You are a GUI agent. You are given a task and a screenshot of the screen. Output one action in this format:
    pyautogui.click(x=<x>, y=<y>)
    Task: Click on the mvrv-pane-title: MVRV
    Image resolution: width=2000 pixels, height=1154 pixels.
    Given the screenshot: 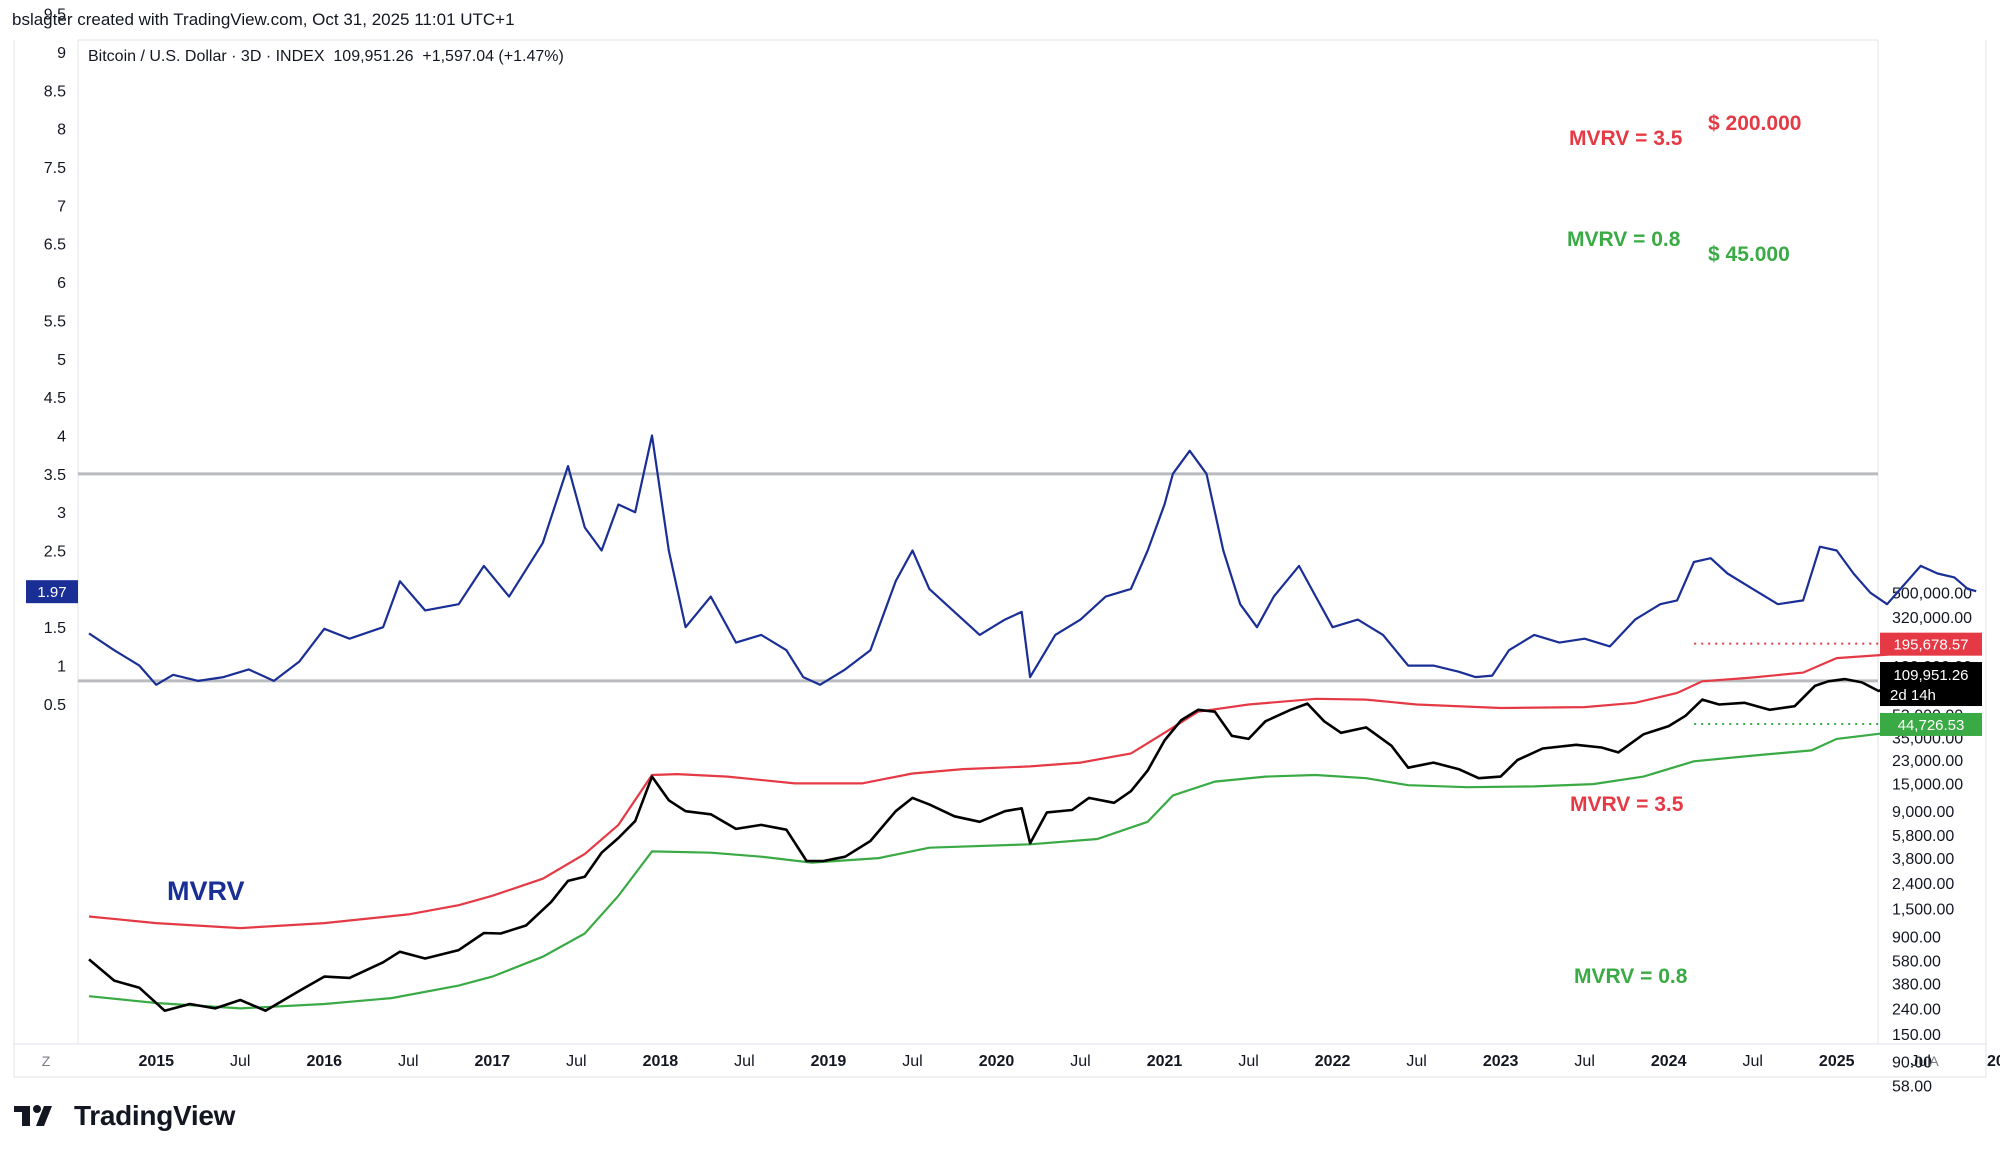 What is the action you would take?
    pyautogui.click(x=206, y=891)
    